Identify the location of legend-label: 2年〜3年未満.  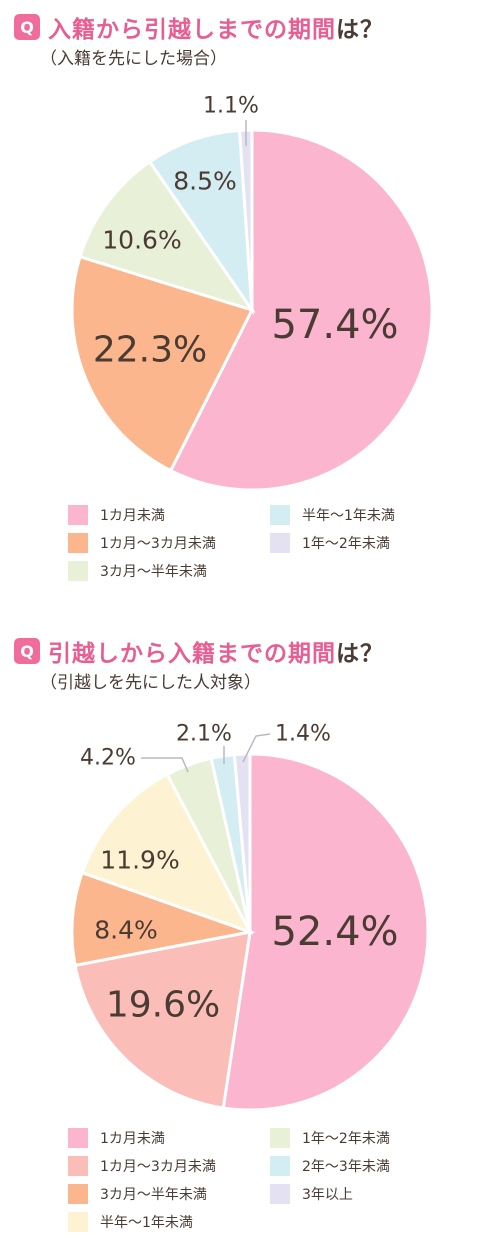
(346, 1167).